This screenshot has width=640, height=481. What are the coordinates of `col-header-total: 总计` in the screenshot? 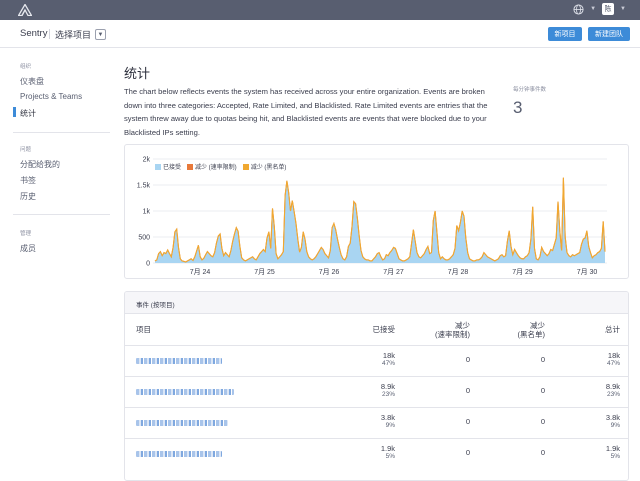 It's located at (612, 329).